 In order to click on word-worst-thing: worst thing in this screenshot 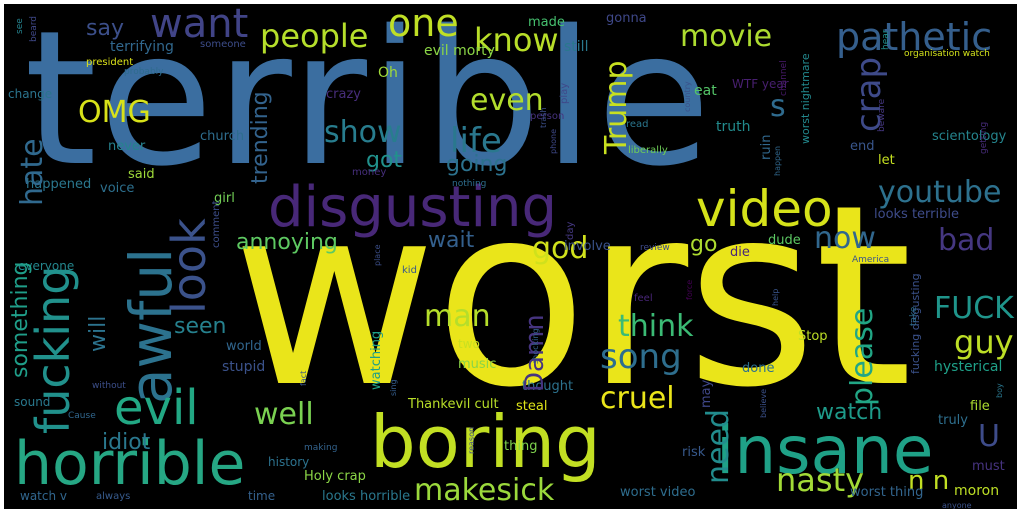, I will do `click(887, 492)`.